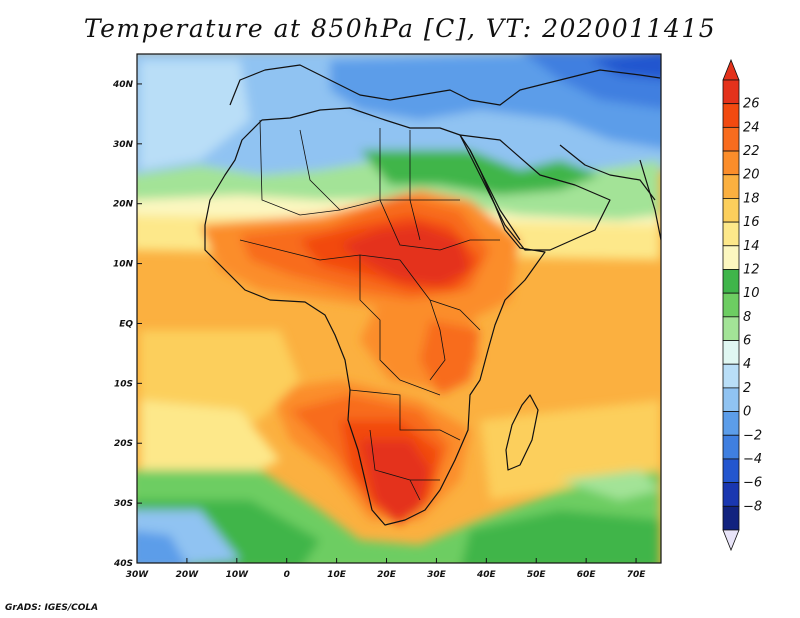 The height and width of the screenshot is (618, 800). Describe the element at coordinates (751, 246) in the screenshot. I see `colorbar-label: 14` at that location.